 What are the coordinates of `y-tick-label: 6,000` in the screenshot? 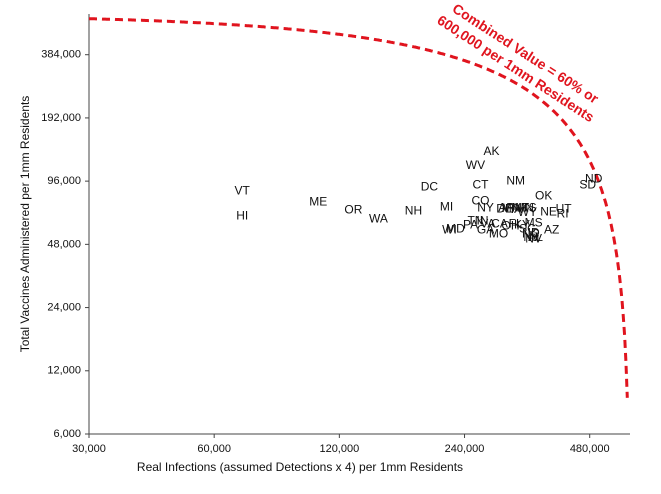 It's located at (67, 434).